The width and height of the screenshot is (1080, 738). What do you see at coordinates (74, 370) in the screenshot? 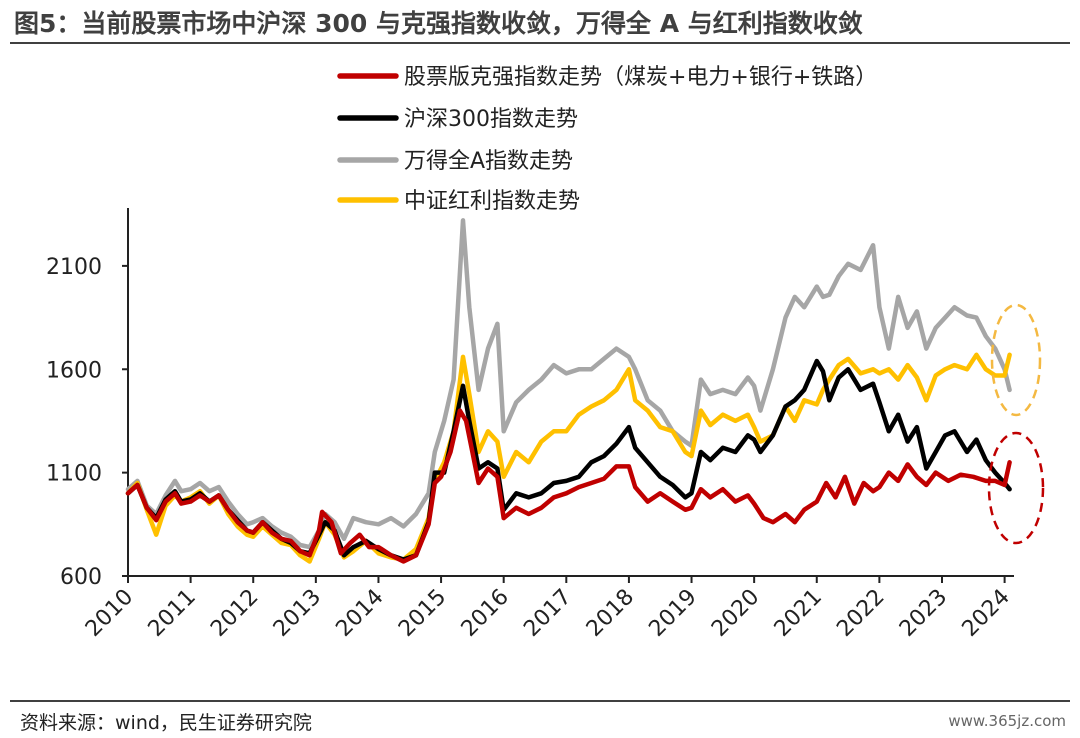
I see `y-tick-label: 1600` at bounding box center [74, 370].